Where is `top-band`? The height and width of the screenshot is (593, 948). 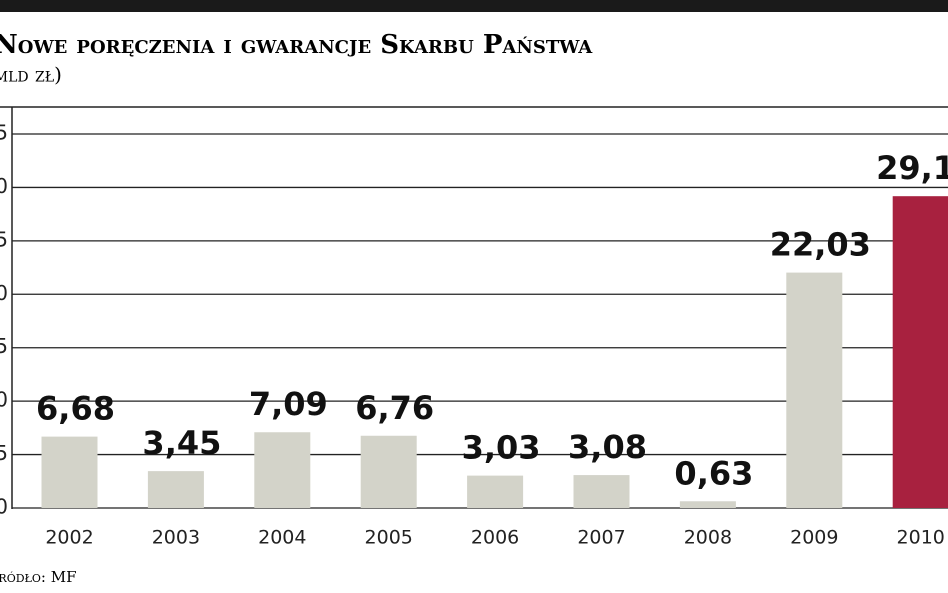
top-band is located at coordinates (474, 6).